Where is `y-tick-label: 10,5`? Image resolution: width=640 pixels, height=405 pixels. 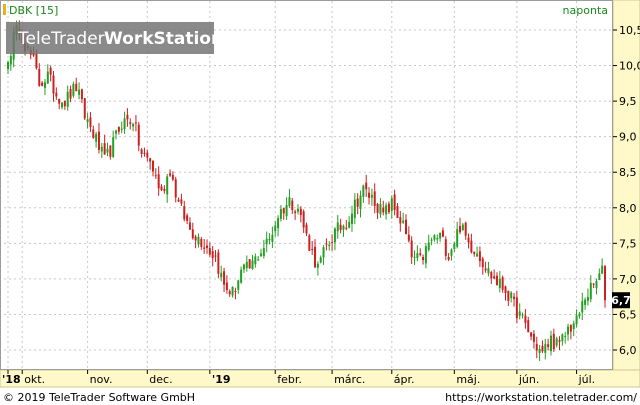 y-tick-label: 10,5 is located at coordinates (629, 30).